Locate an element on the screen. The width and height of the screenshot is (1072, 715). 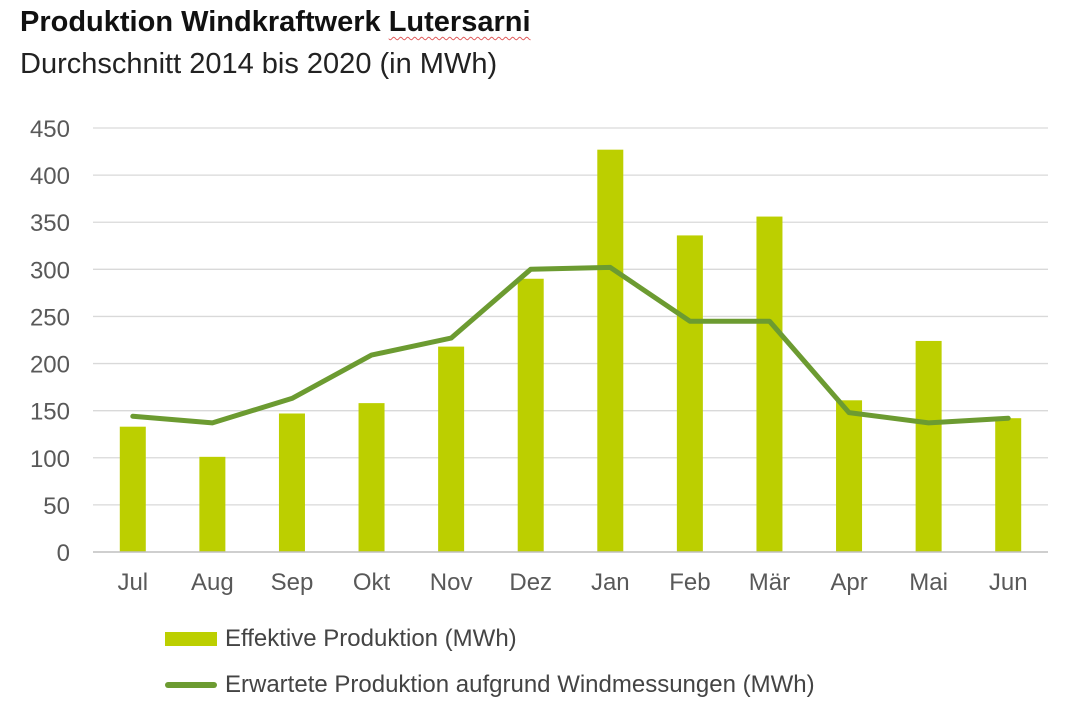
x-tick-label: Aug is located at coordinates (212, 582).